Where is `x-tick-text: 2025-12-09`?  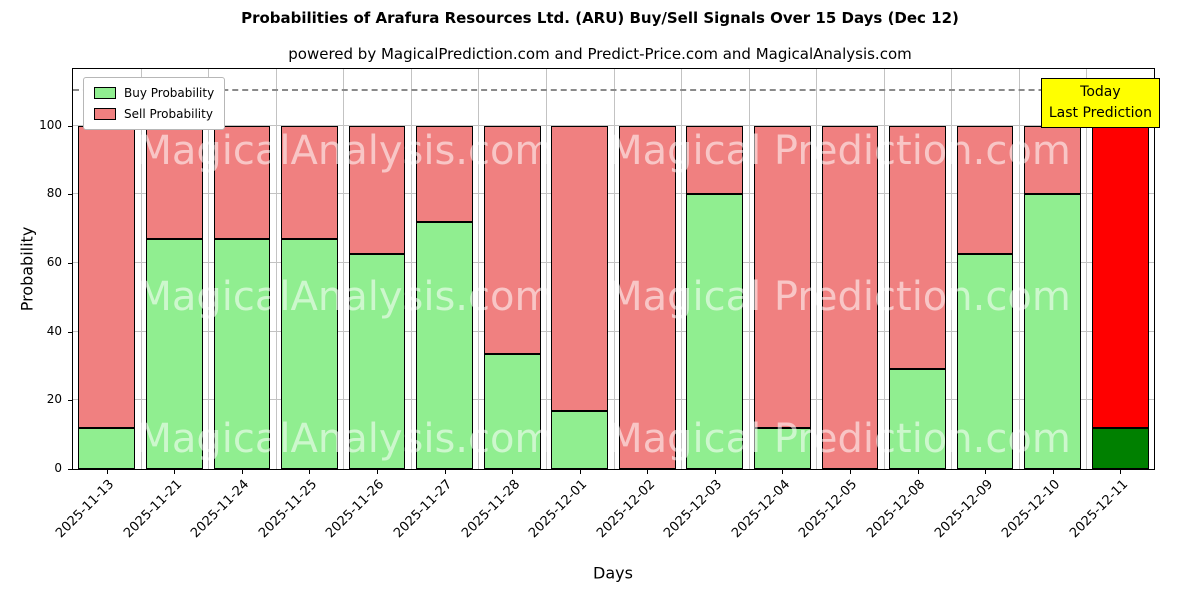 x-tick-text: 2025-12-09 is located at coordinates (963, 509).